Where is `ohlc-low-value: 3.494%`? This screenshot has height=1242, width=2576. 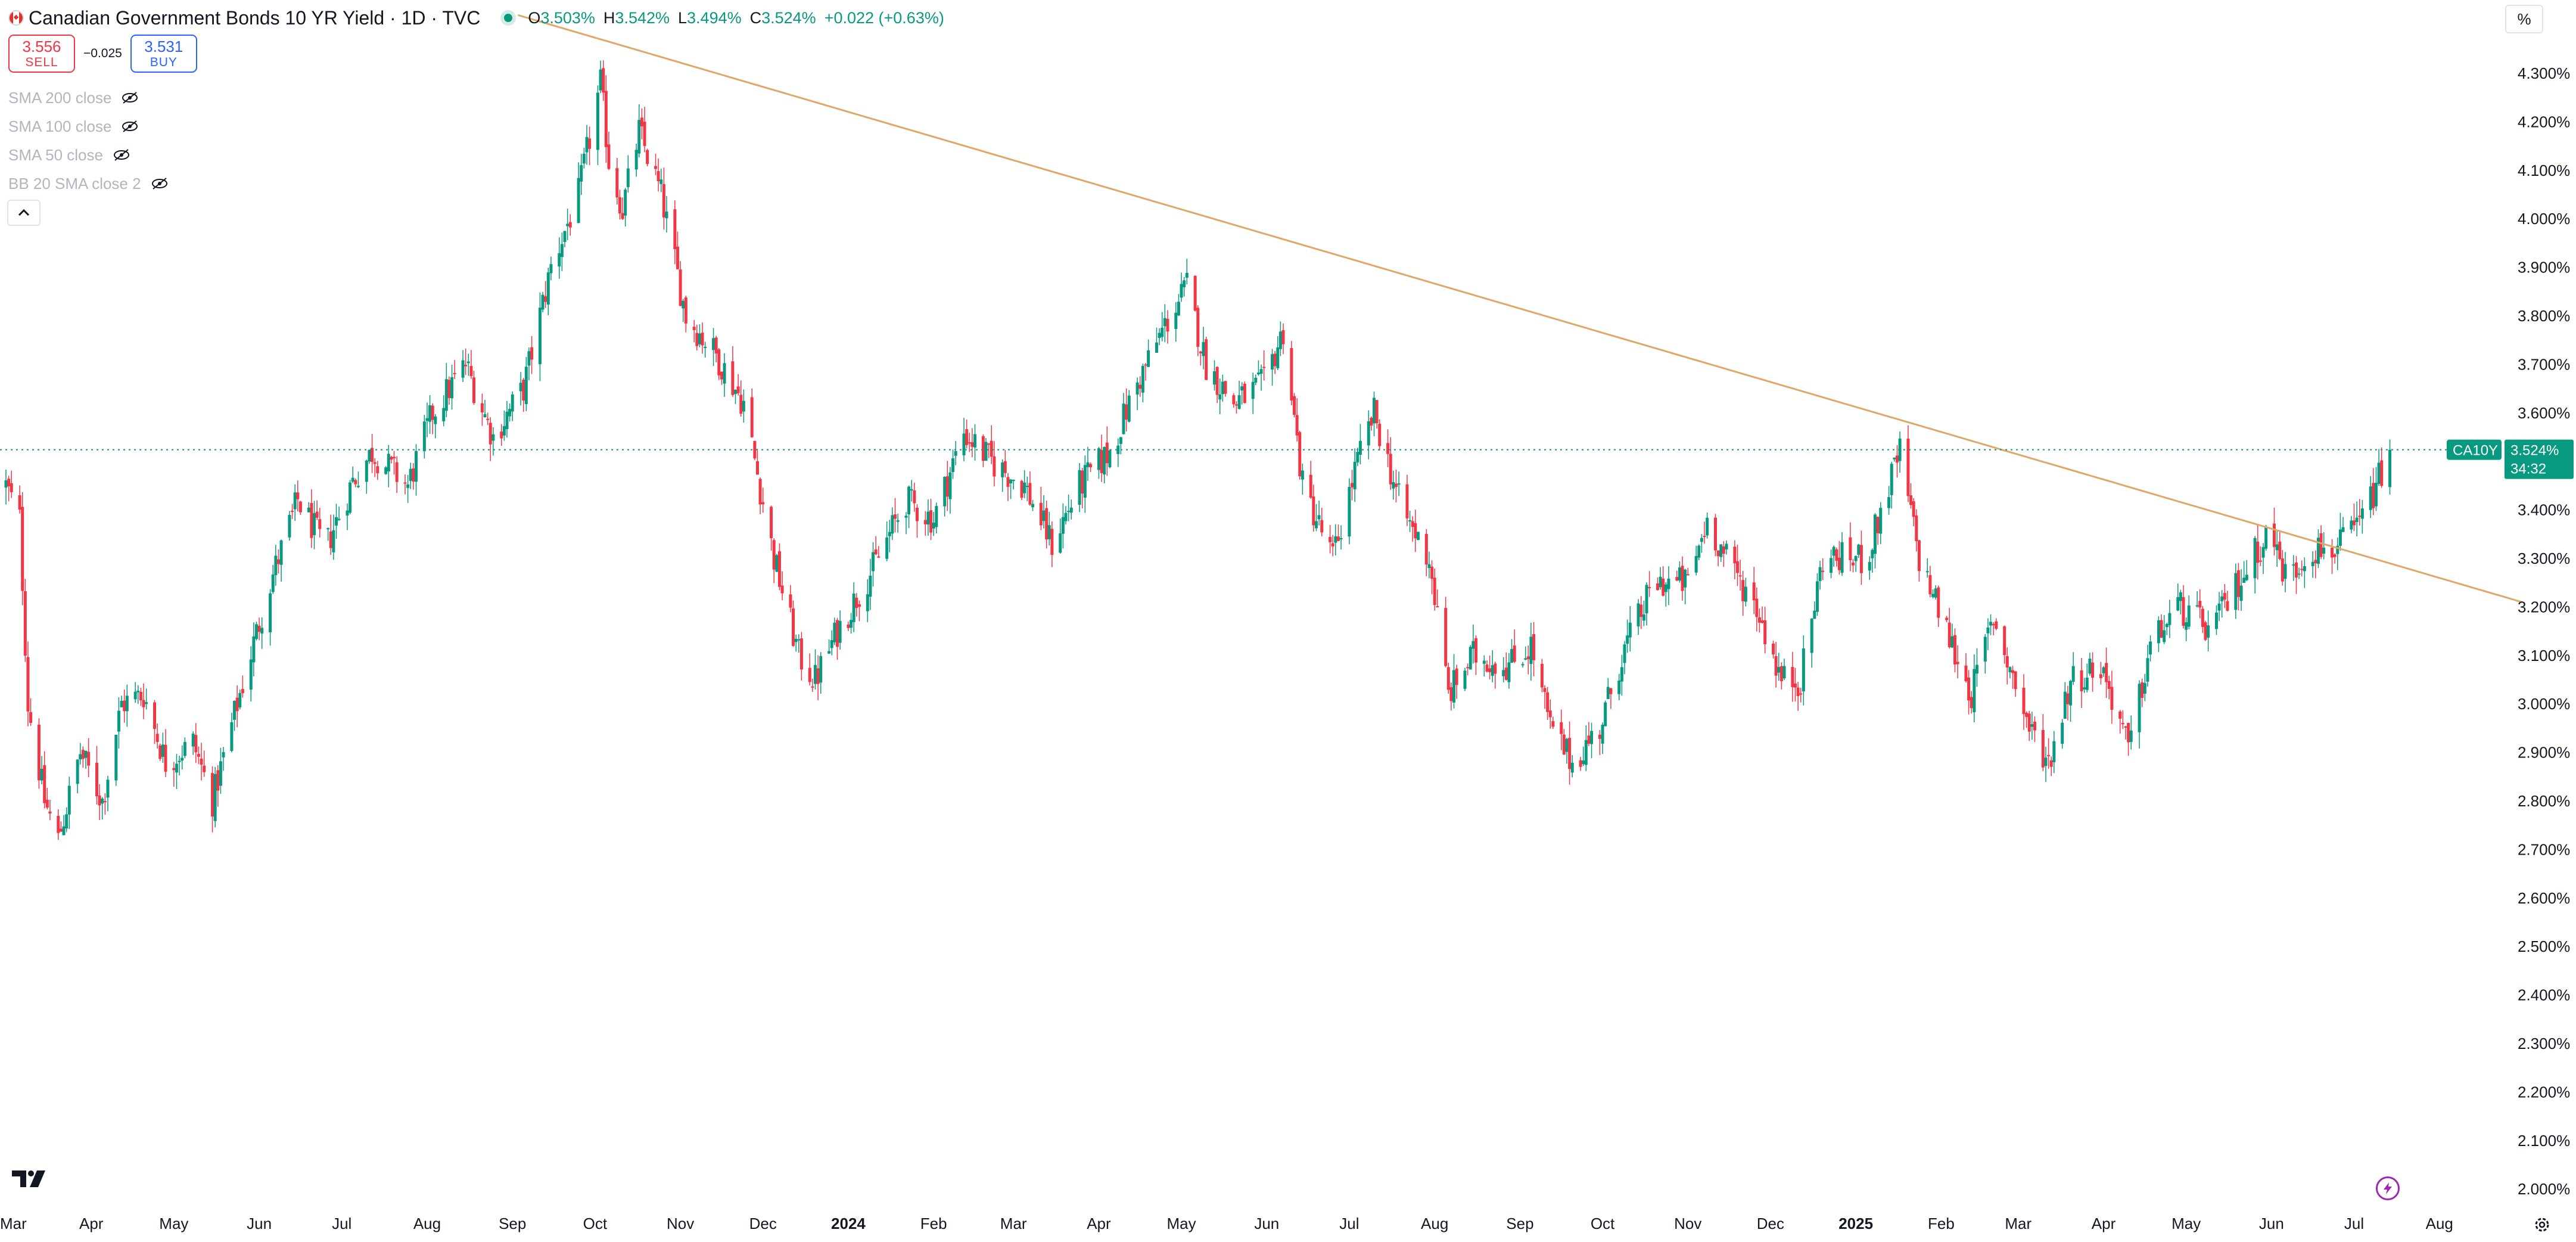 ohlc-low-value: 3.494% is located at coordinates (714, 17).